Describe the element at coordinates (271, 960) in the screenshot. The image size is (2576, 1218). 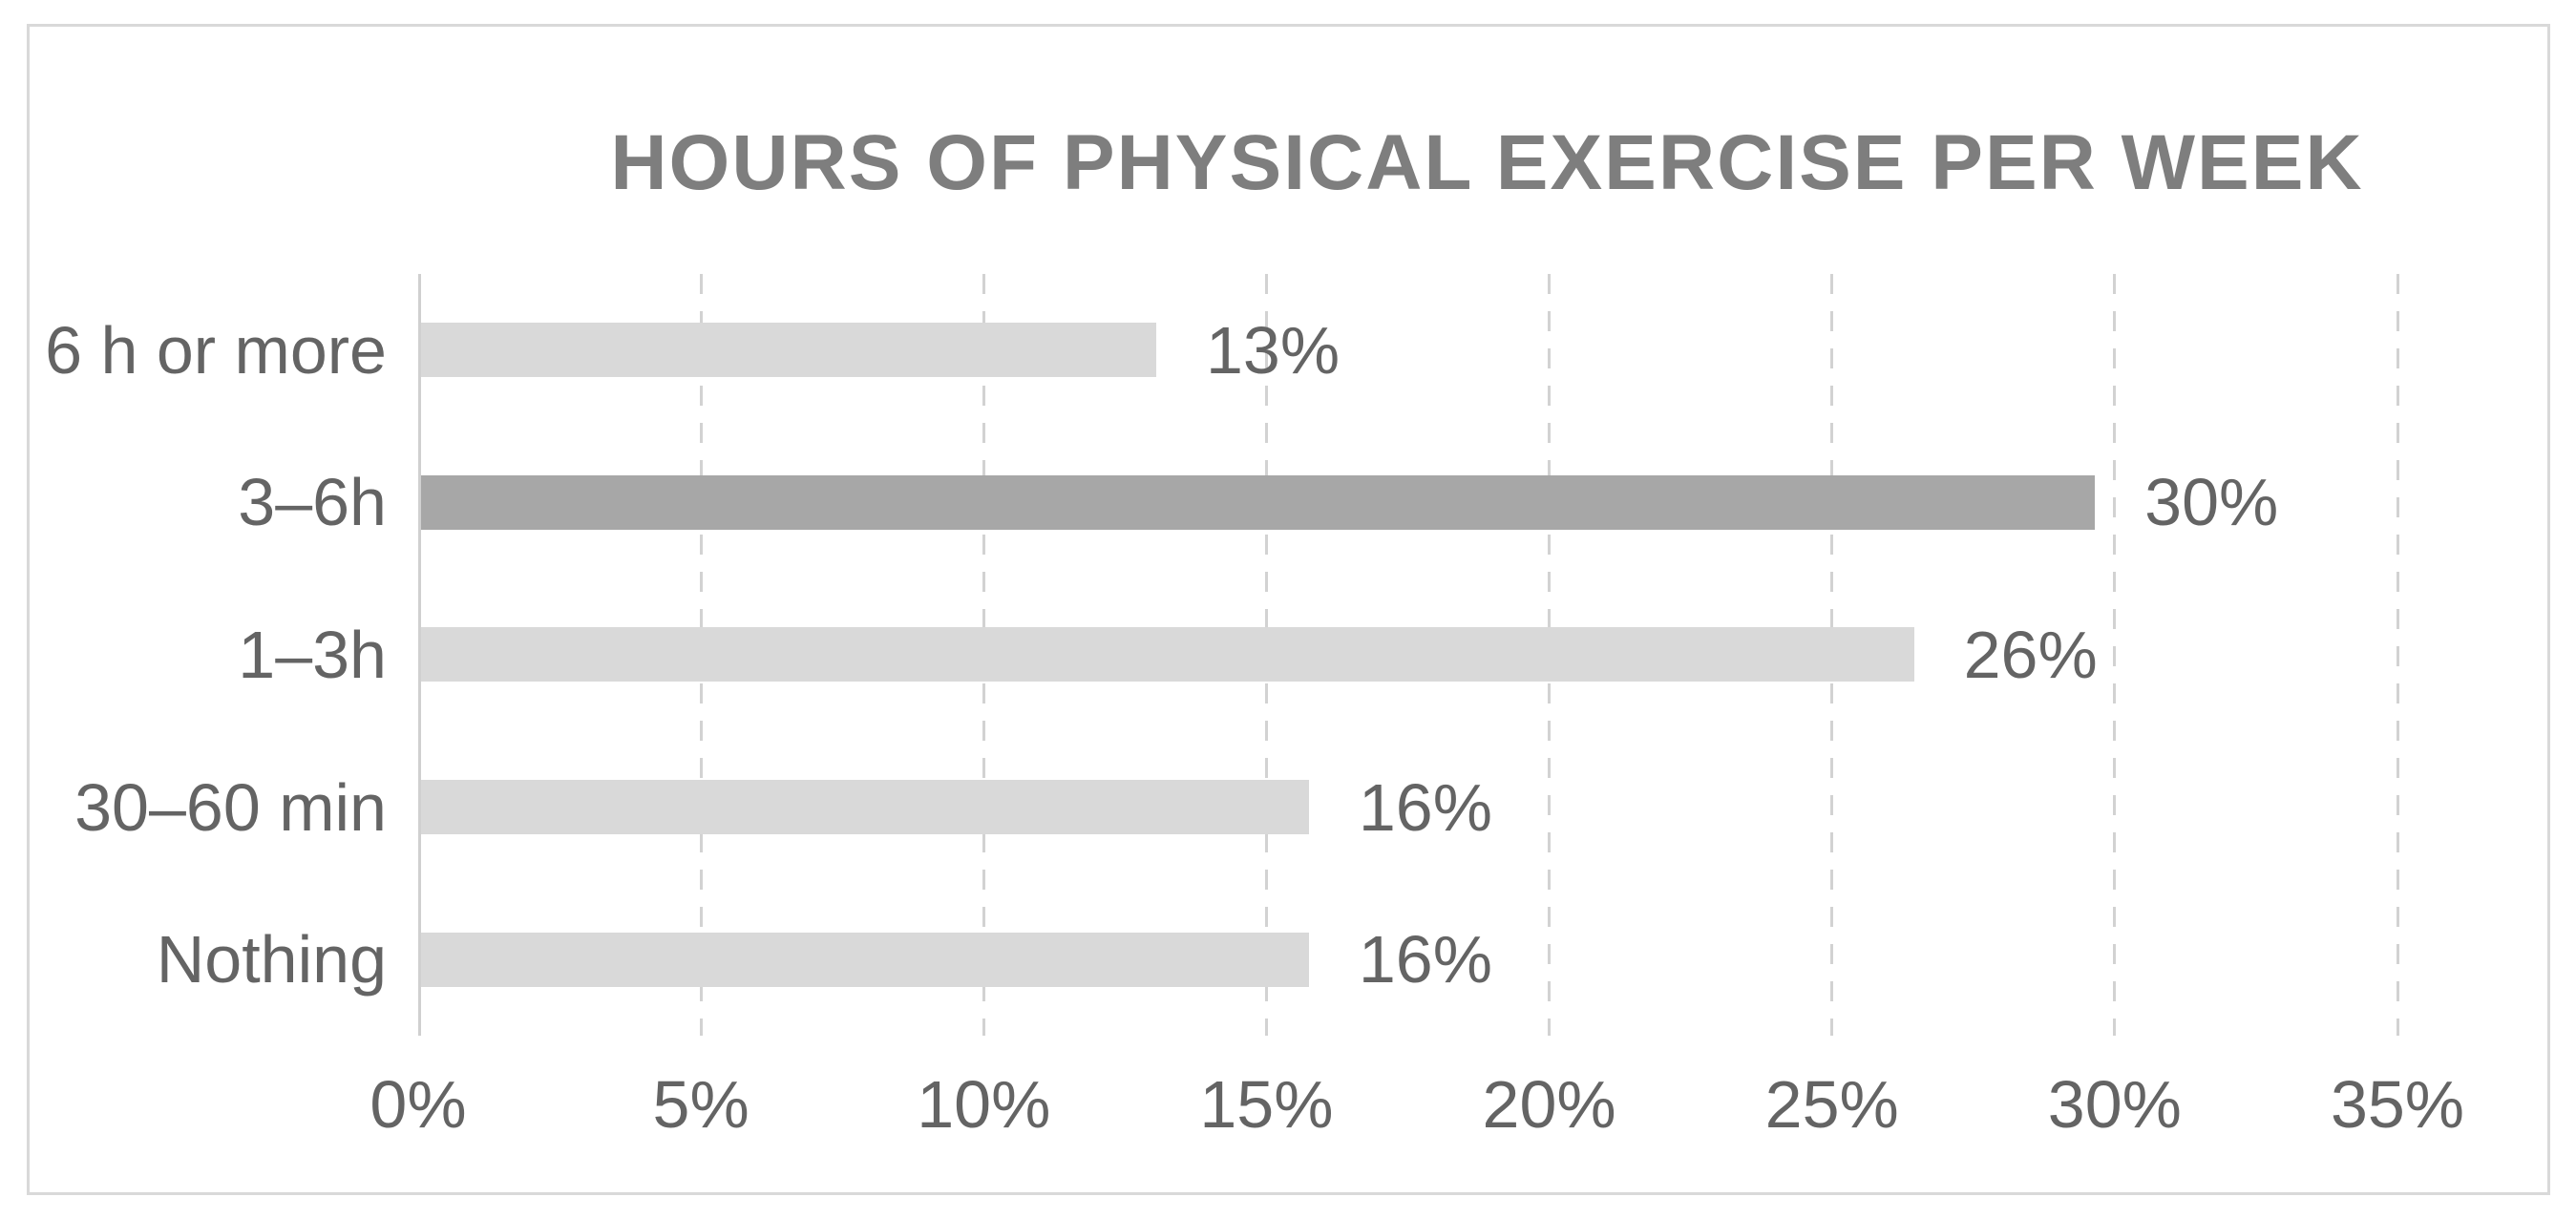
I see `category-label: Nothing` at that location.